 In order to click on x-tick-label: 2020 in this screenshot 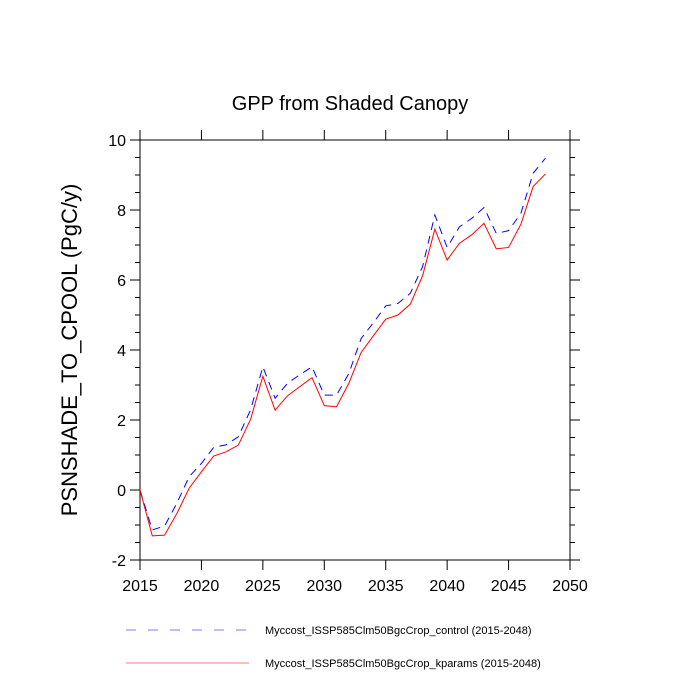, I will do `click(202, 586)`.